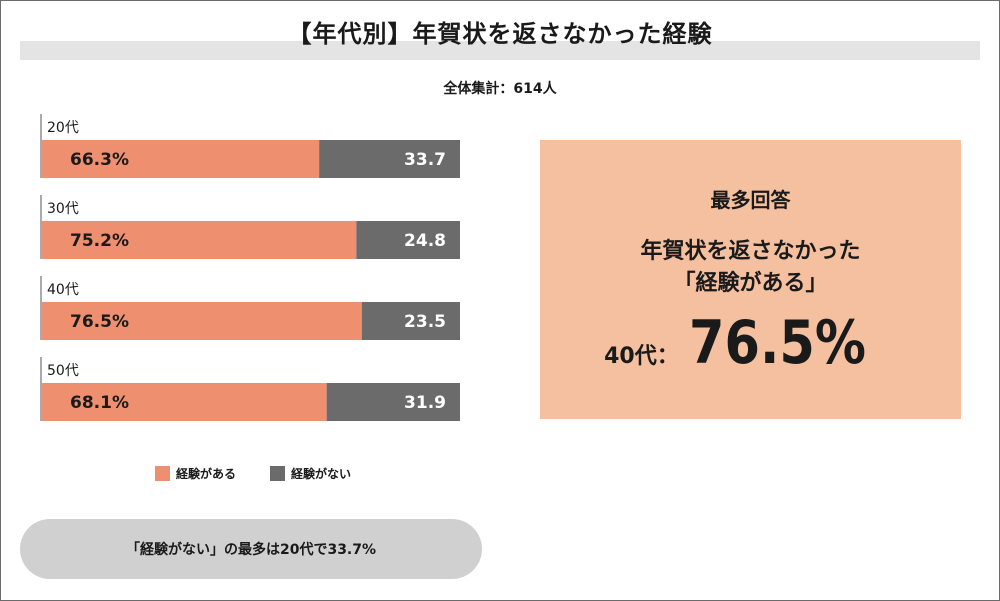 The width and height of the screenshot is (1000, 601). I want to click on legend-swatch-not-experienced, so click(278, 473).